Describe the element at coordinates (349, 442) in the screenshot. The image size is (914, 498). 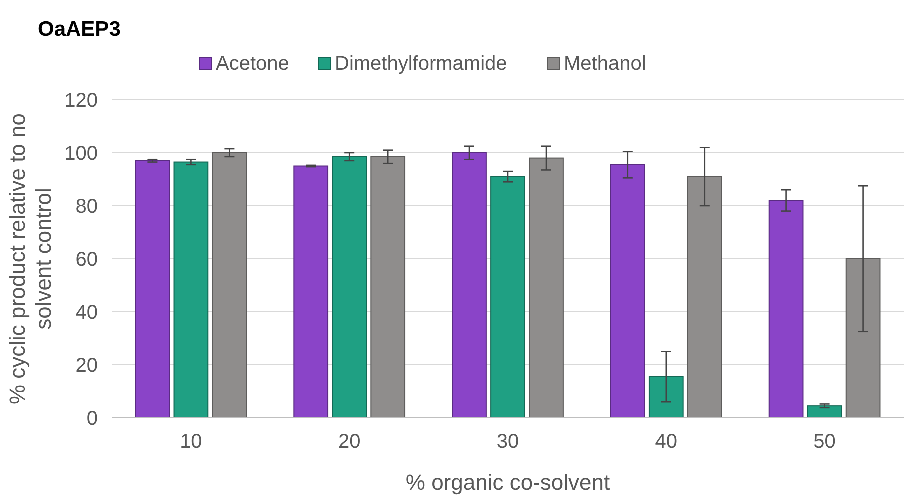
I see `x-tick-label: 20` at that location.